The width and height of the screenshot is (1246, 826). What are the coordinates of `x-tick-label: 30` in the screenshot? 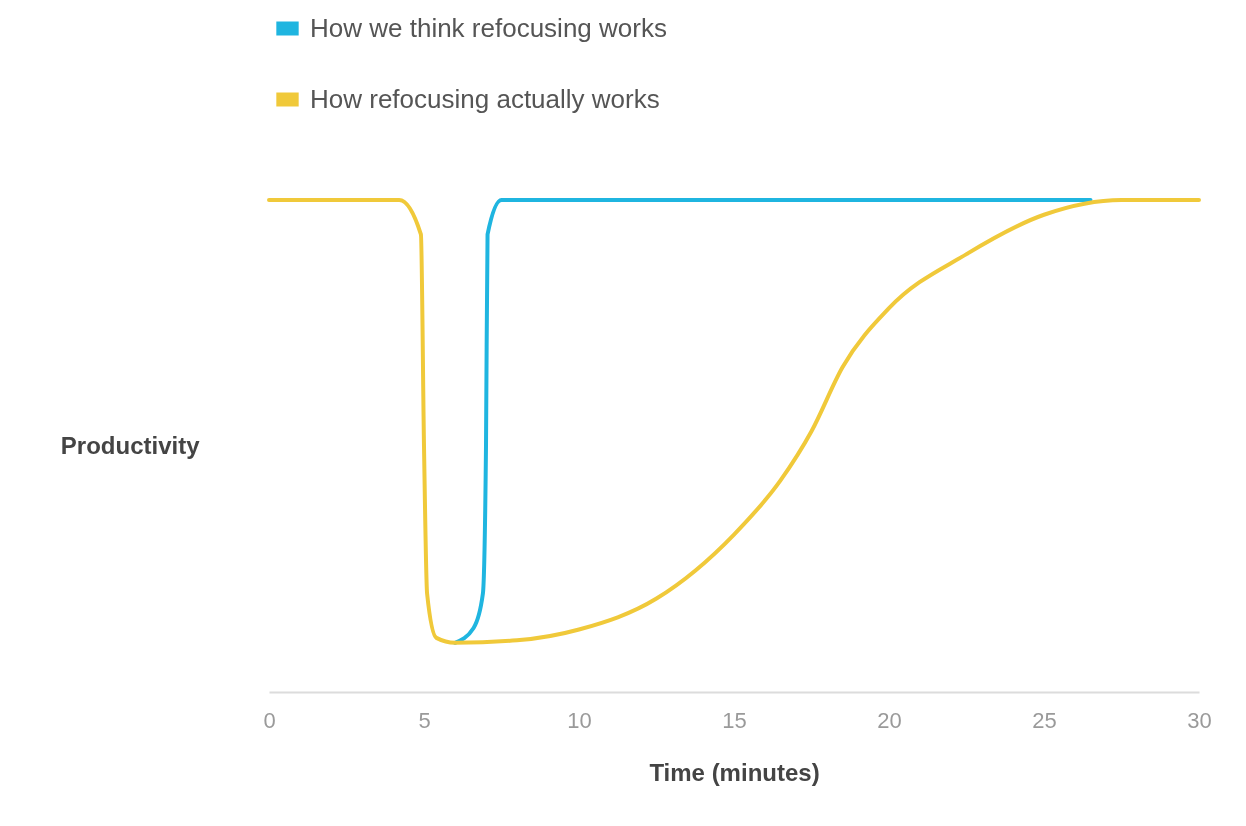 It's located at (1199, 720).